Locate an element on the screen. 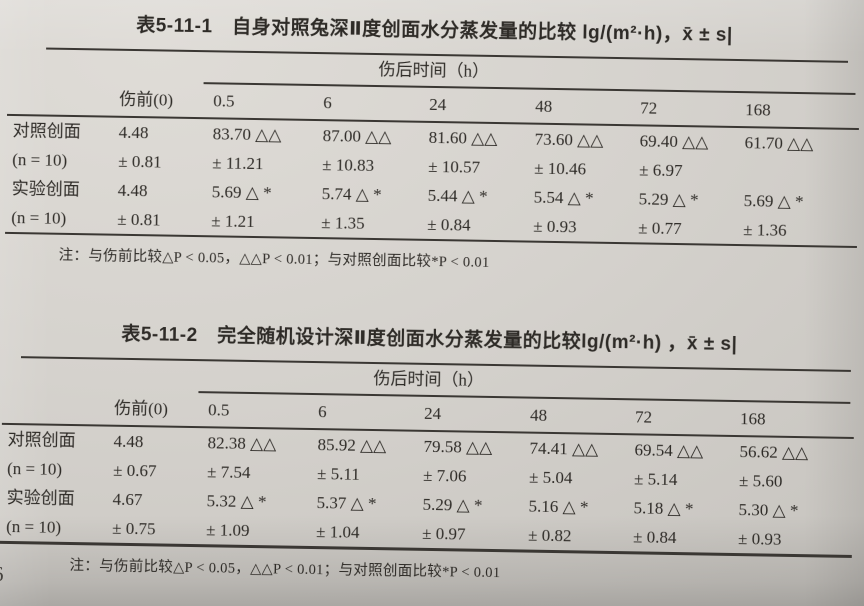  table-cell: ± 0.75 is located at coordinates (134, 528).